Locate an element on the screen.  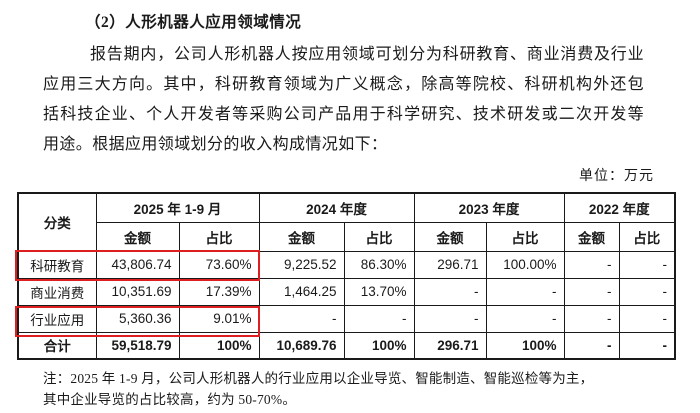
column-header-period-2023: 2023 年度 is located at coordinates (489, 207).